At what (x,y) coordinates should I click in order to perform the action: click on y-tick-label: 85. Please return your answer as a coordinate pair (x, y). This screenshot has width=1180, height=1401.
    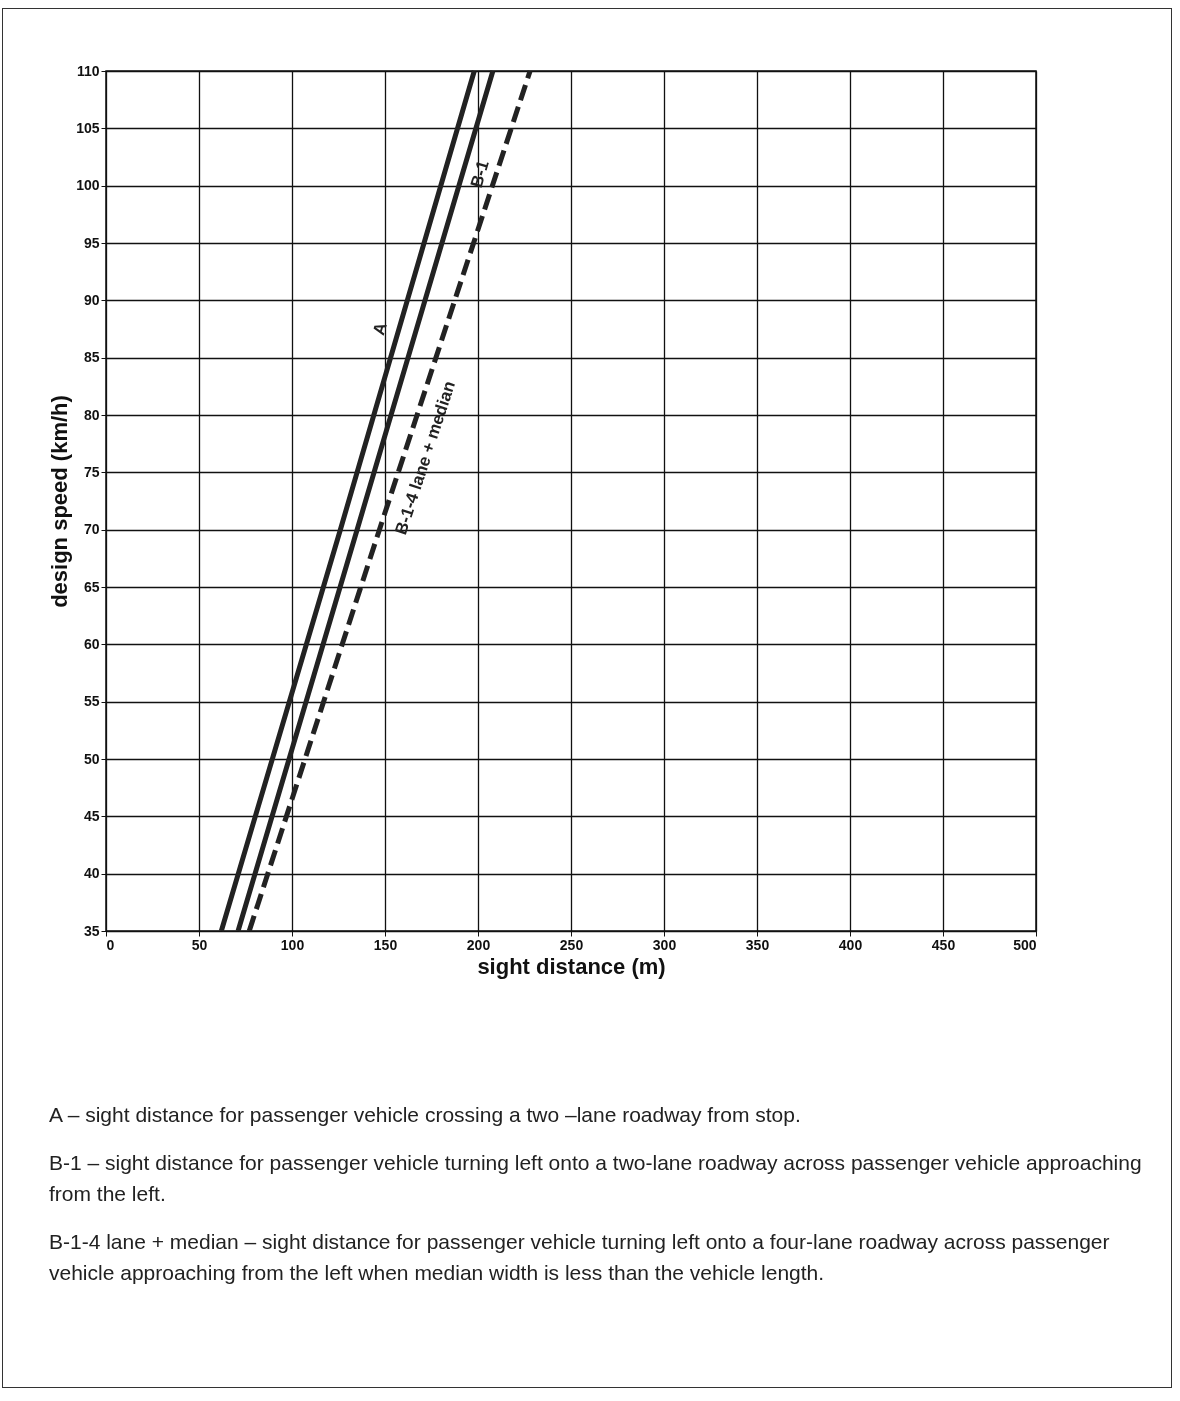
    Looking at the image, I should click on (91, 357).